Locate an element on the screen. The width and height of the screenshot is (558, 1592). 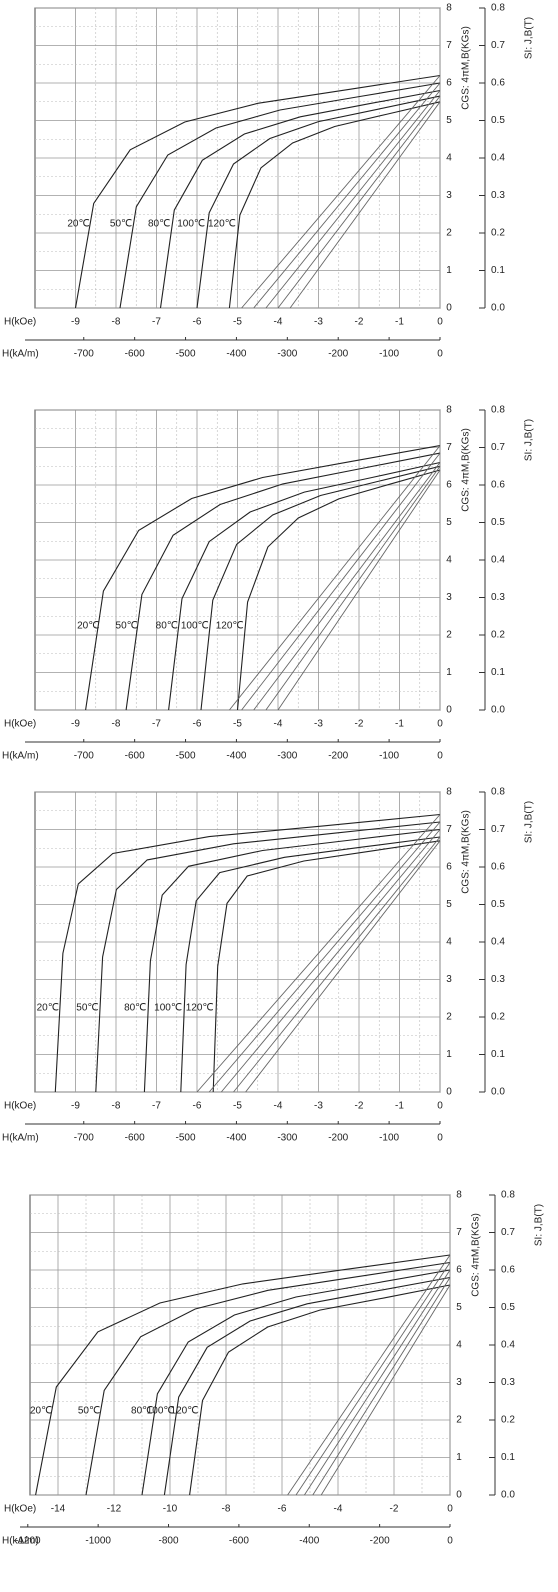
x2-tick-label: -1200 is located at coordinates (28, 1541).